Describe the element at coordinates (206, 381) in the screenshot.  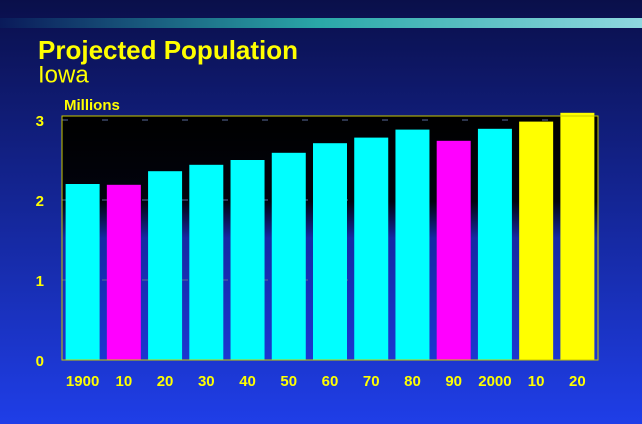
I see `x-tick-label: 30` at that location.